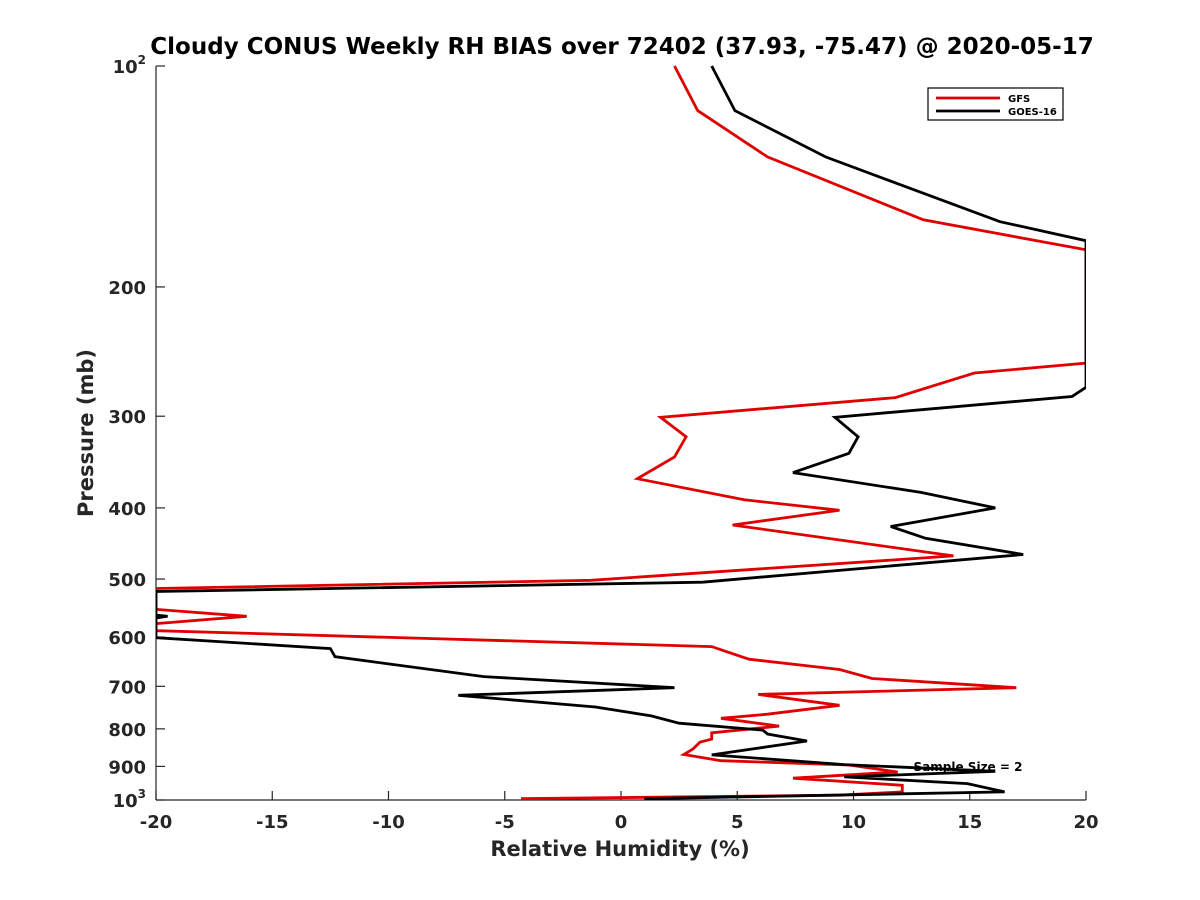 The image size is (1200, 900). I want to click on x-axis-label: Relative Humidity (%), so click(619, 849).